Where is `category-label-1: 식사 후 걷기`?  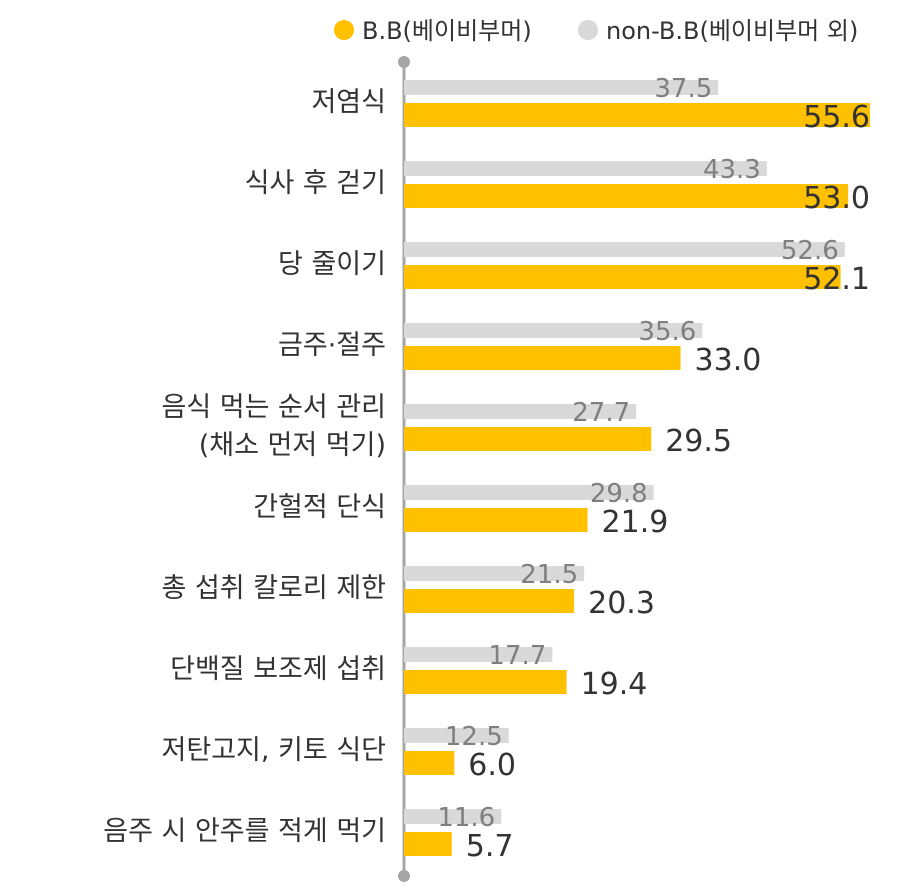
category-label-1: 식사 후 걷기 is located at coordinates (315, 183).